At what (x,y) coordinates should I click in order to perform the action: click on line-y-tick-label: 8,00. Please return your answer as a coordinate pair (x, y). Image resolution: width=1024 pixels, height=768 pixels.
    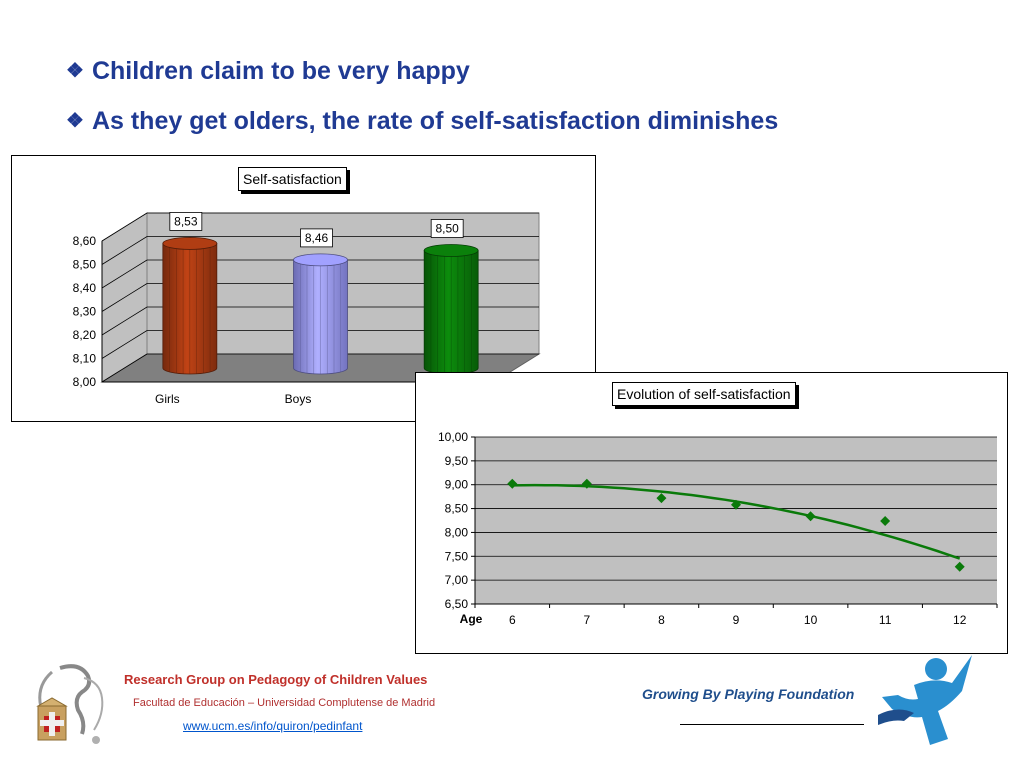
    Looking at the image, I should click on (457, 532).